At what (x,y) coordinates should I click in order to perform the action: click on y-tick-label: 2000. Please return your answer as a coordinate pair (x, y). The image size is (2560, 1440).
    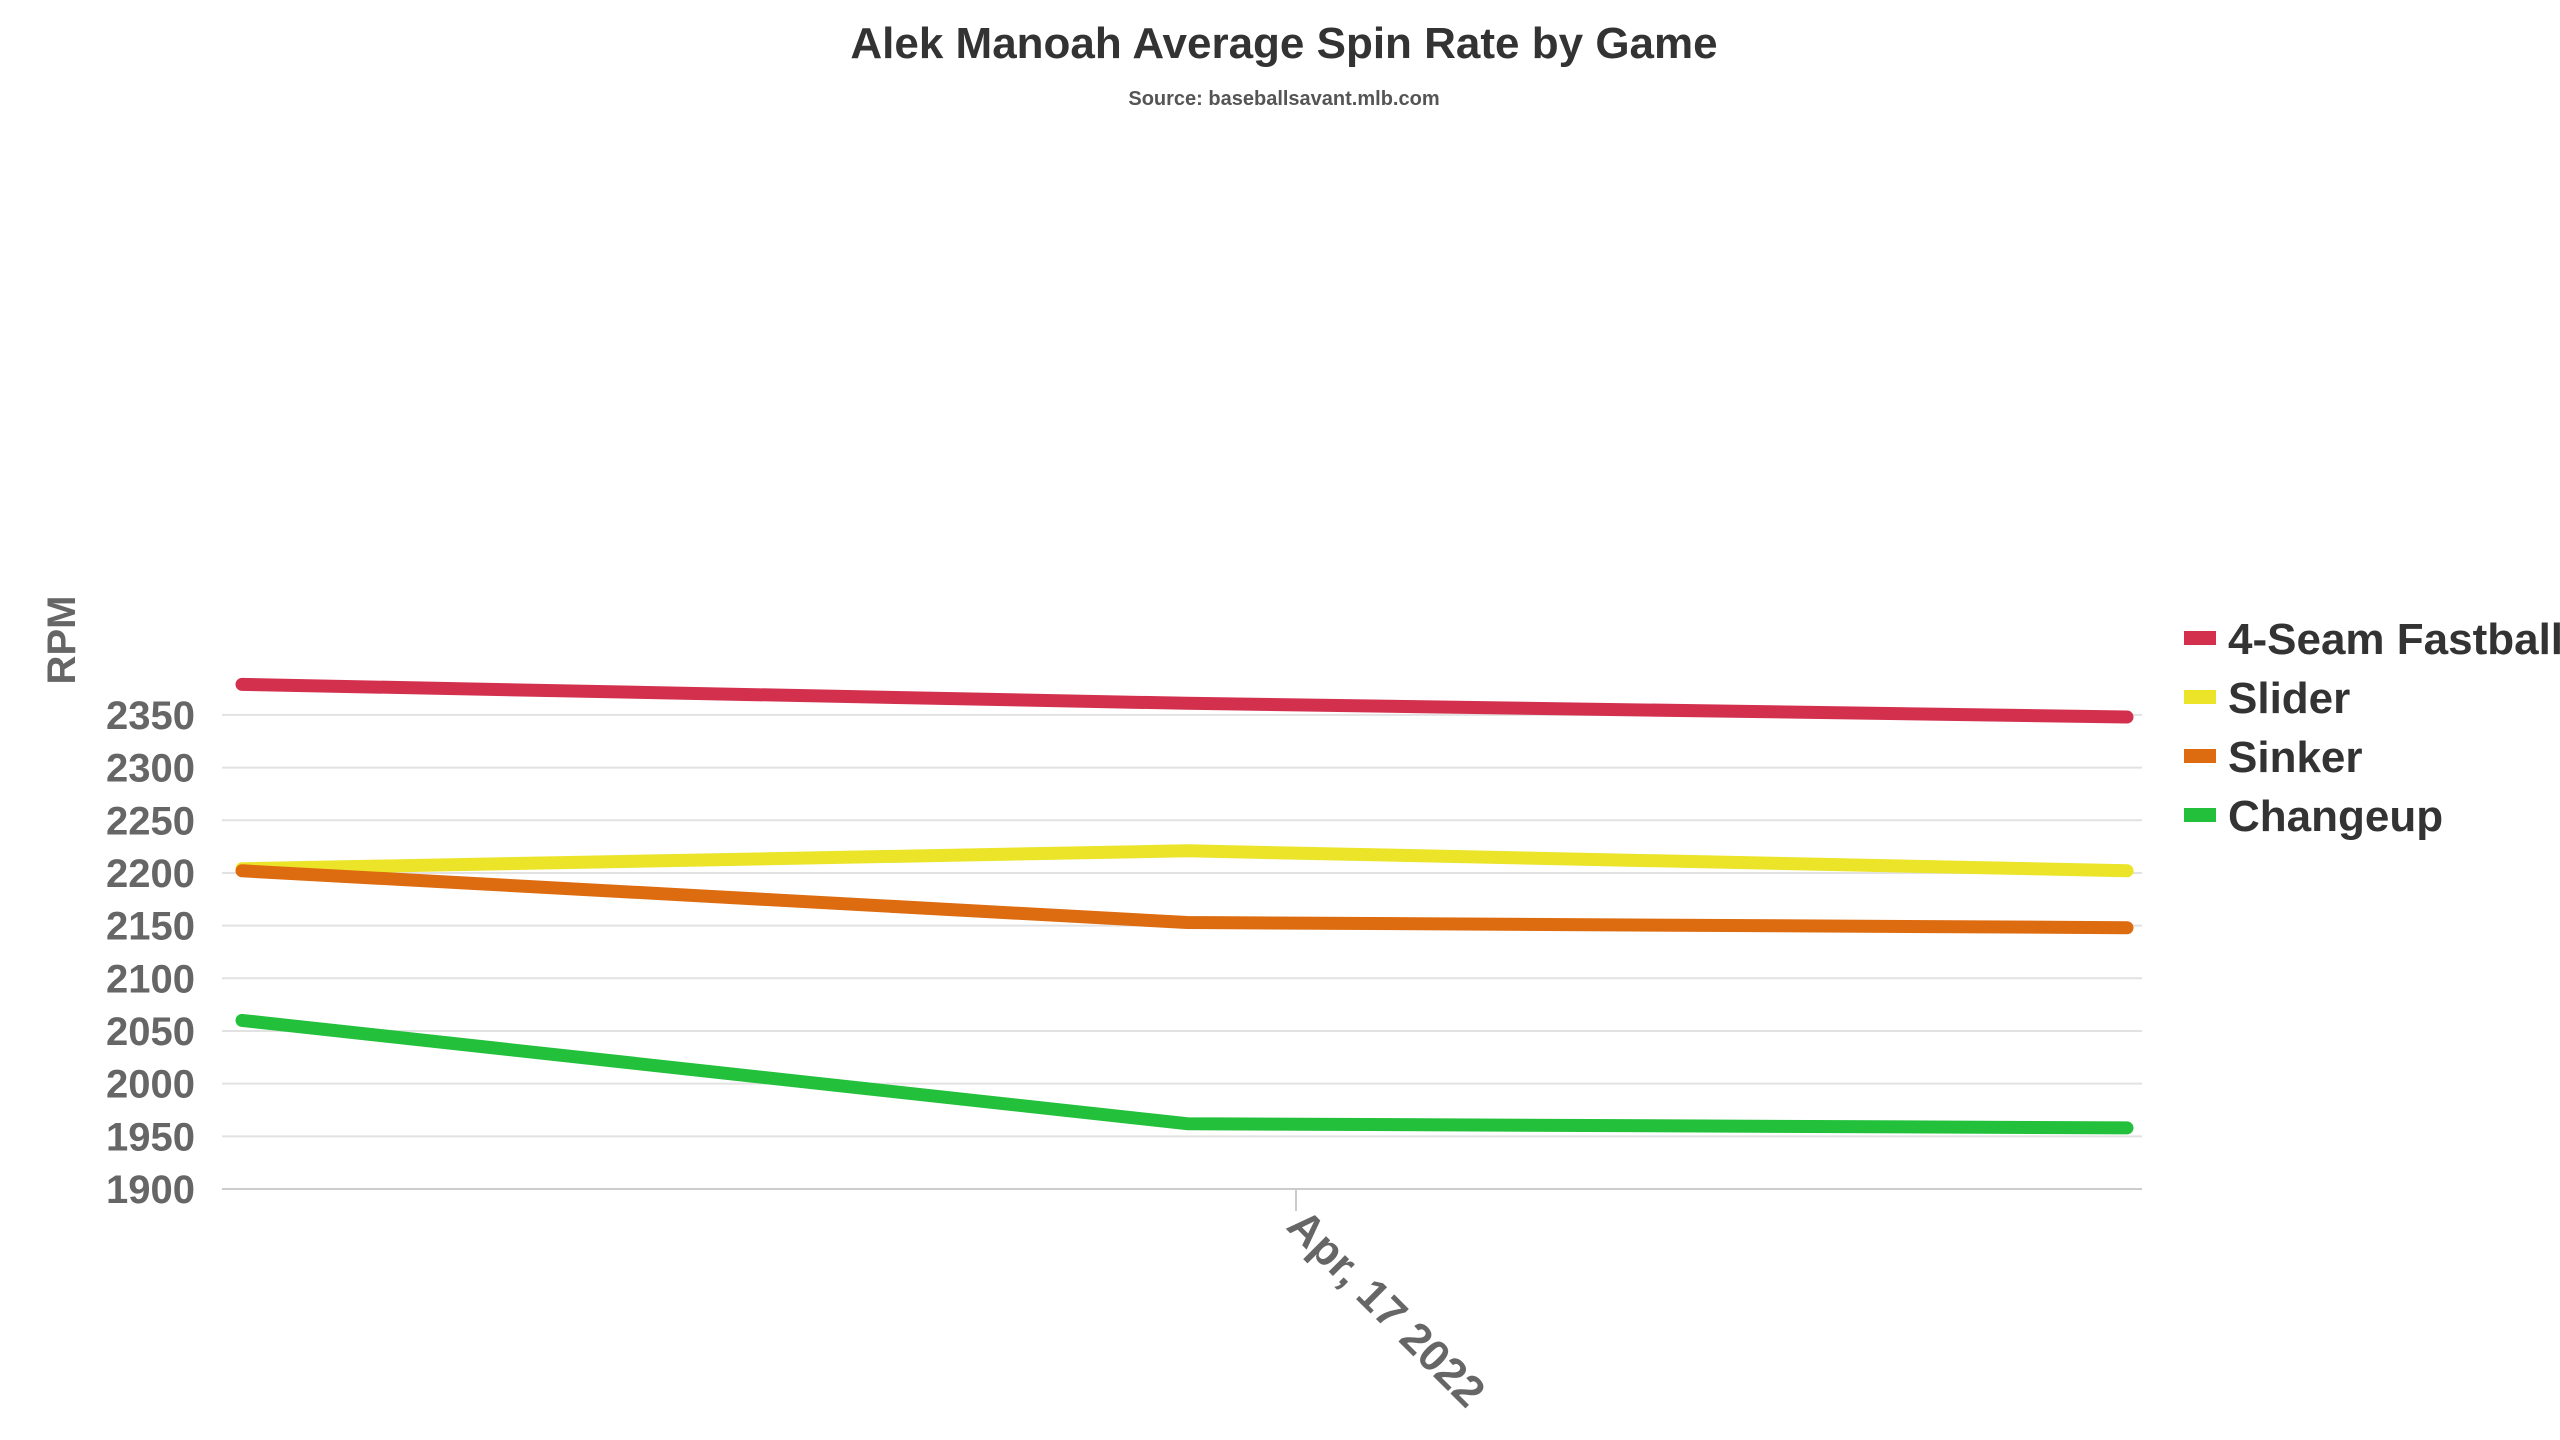
    Looking at the image, I should click on (150, 1085).